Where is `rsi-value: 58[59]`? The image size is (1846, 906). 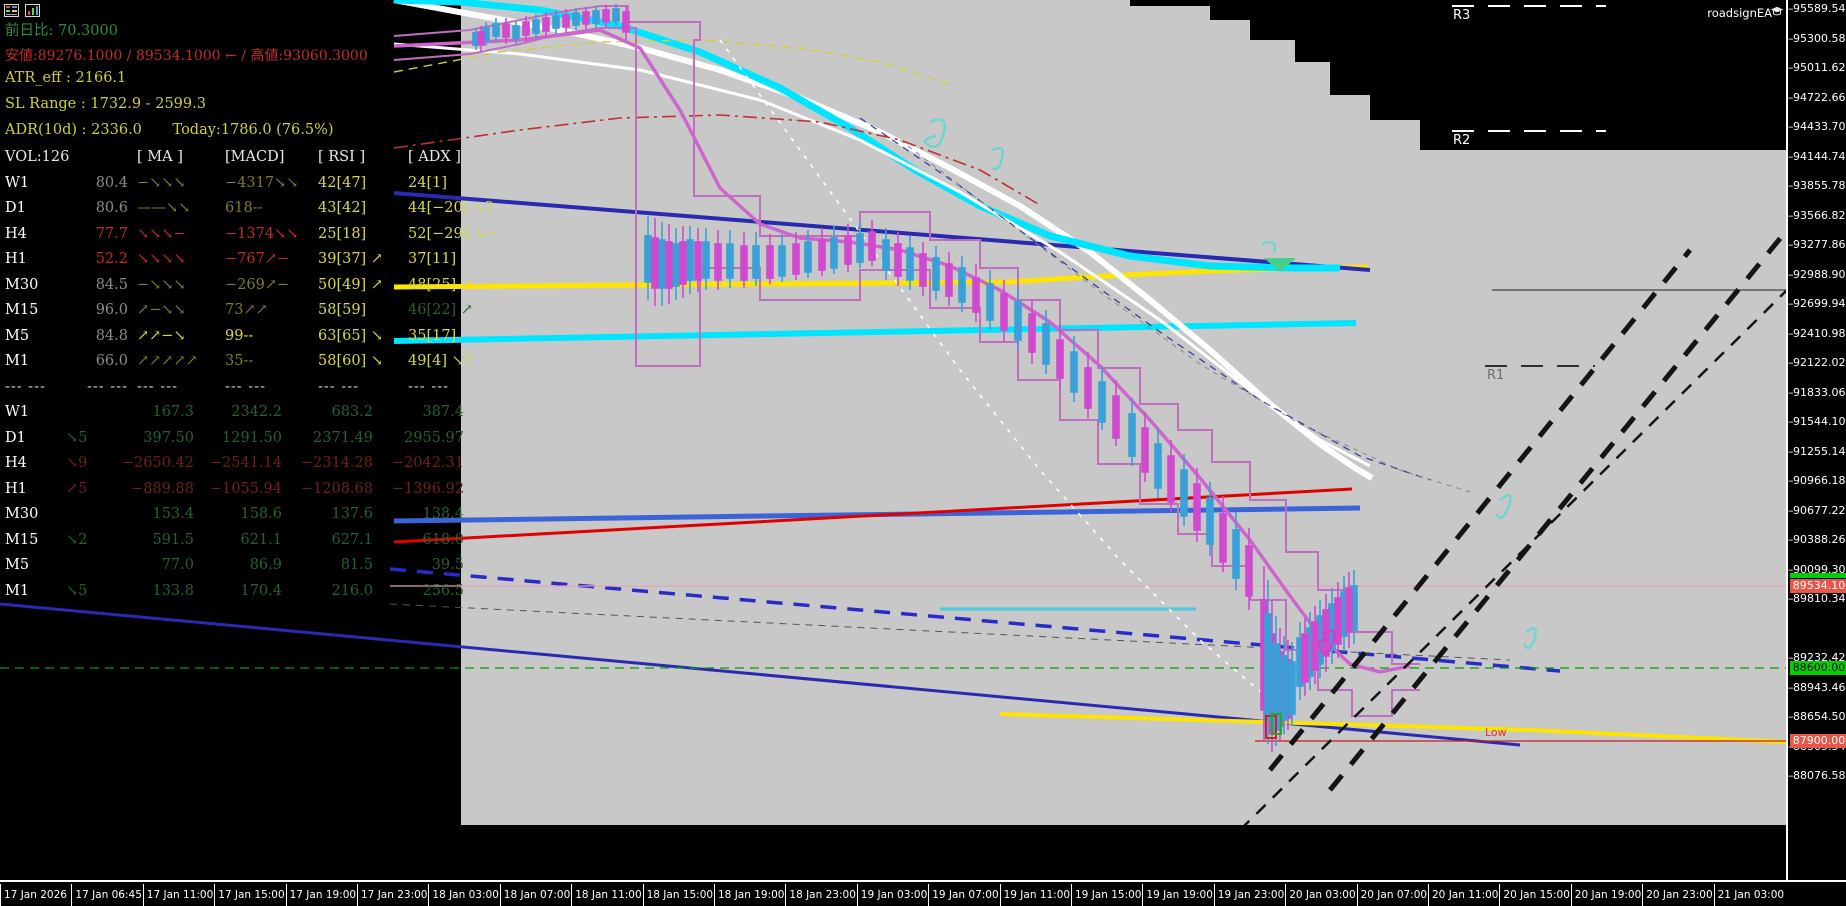
rsi-value: 58[59] is located at coordinates (342, 310).